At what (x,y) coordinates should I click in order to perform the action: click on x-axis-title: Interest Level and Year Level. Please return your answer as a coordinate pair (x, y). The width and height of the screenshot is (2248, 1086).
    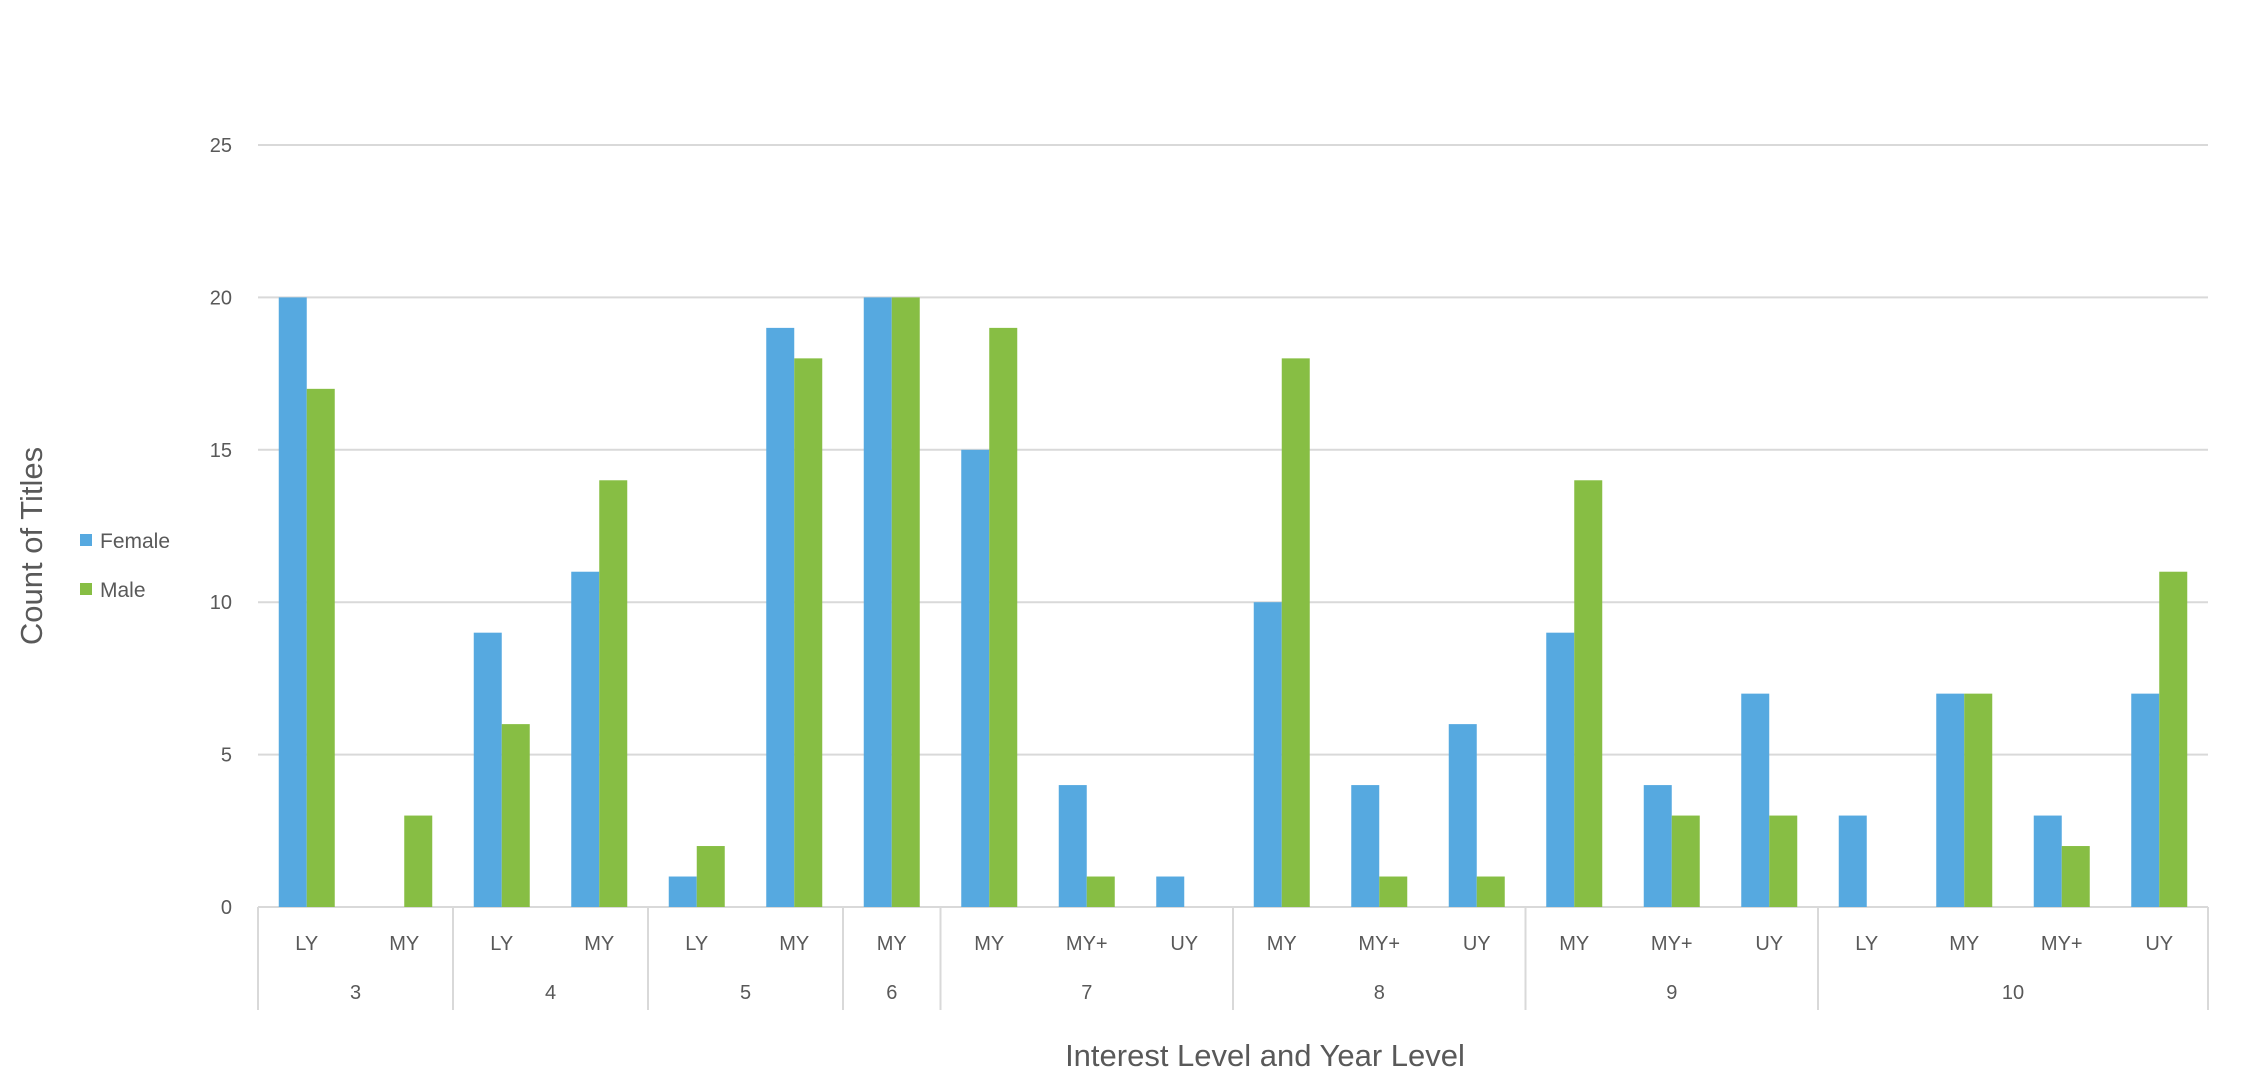
    Looking at the image, I should click on (1265, 1055).